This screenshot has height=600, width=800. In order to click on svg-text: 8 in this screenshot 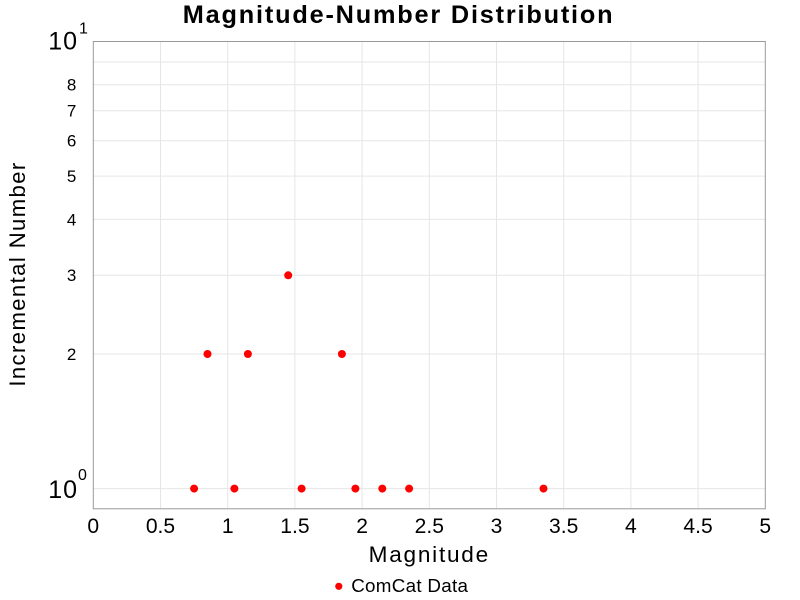, I will do `click(71, 85)`.